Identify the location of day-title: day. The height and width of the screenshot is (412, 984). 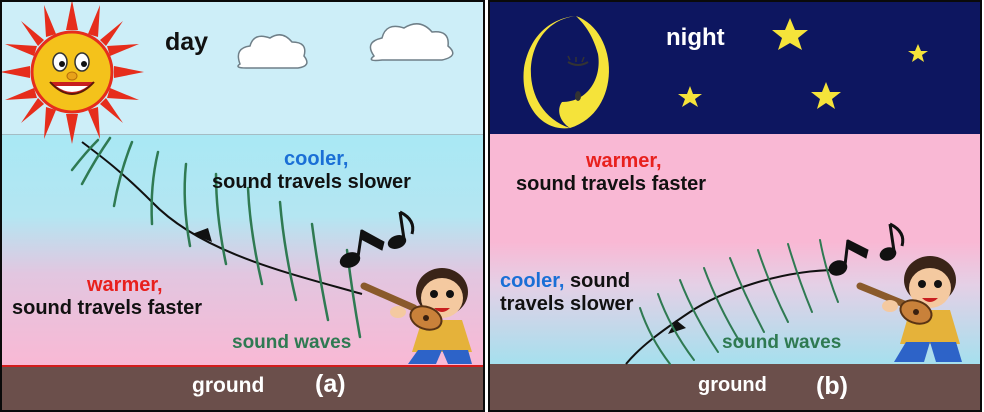
(187, 42).